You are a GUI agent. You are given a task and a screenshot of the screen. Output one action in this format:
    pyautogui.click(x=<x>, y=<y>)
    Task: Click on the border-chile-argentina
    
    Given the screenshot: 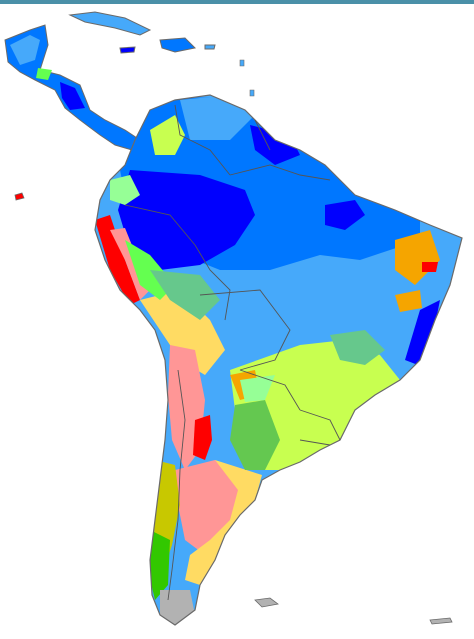 What is the action you would take?
    pyautogui.click(x=176, y=485)
    